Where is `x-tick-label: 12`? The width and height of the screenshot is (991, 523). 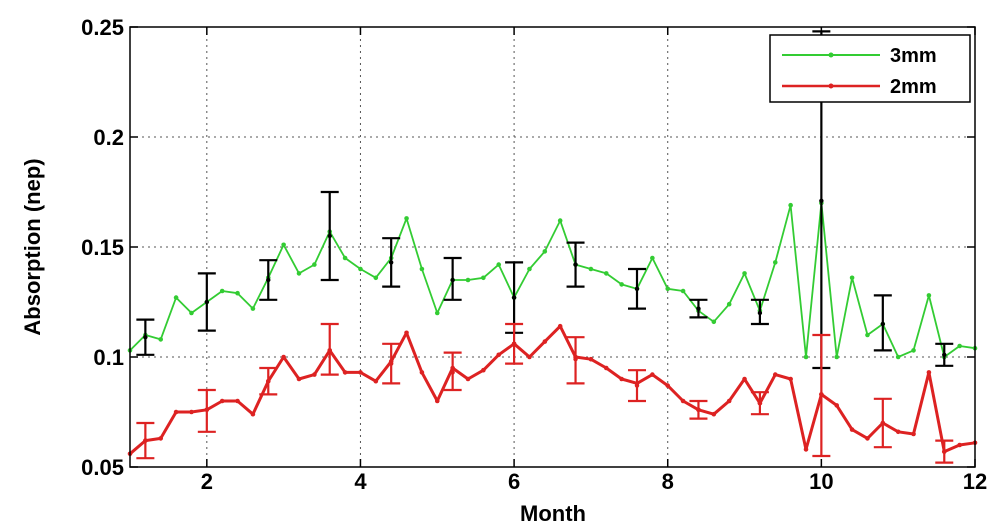 x-tick-label: 12 is located at coordinates (975, 481).